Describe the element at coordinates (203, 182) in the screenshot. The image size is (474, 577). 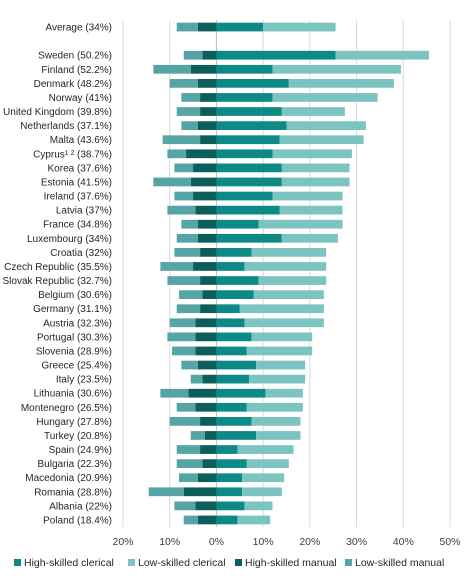
I see `bar-high-skilled-manual-estonia` at that location.